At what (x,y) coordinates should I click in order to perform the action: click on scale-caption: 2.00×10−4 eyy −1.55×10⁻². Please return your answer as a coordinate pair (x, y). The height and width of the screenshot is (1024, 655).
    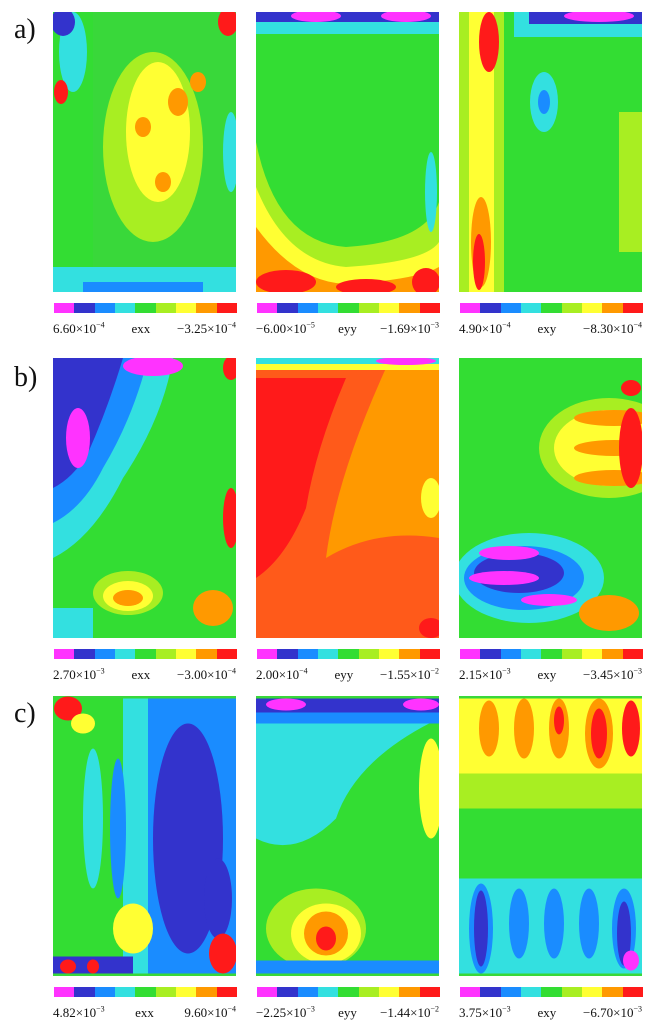
    Looking at the image, I should click on (347, 675).